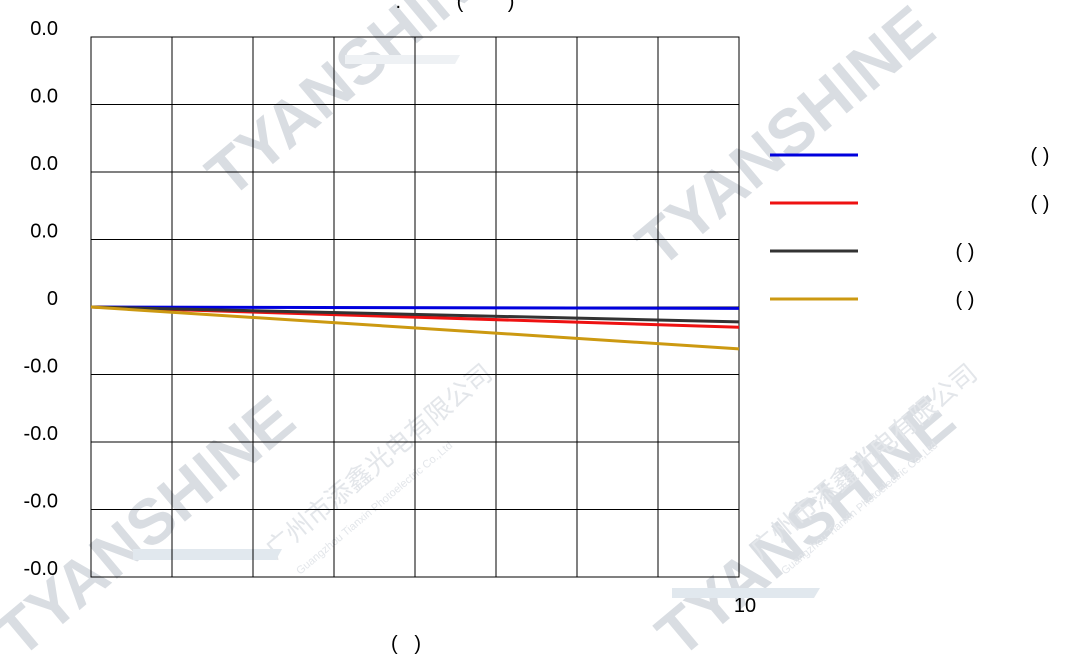 The width and height of the screenshot is (1065, 668). Describe the element at coordinates (965, 252) in the screenshot. I see `legend-label-3: ( )` at that location.